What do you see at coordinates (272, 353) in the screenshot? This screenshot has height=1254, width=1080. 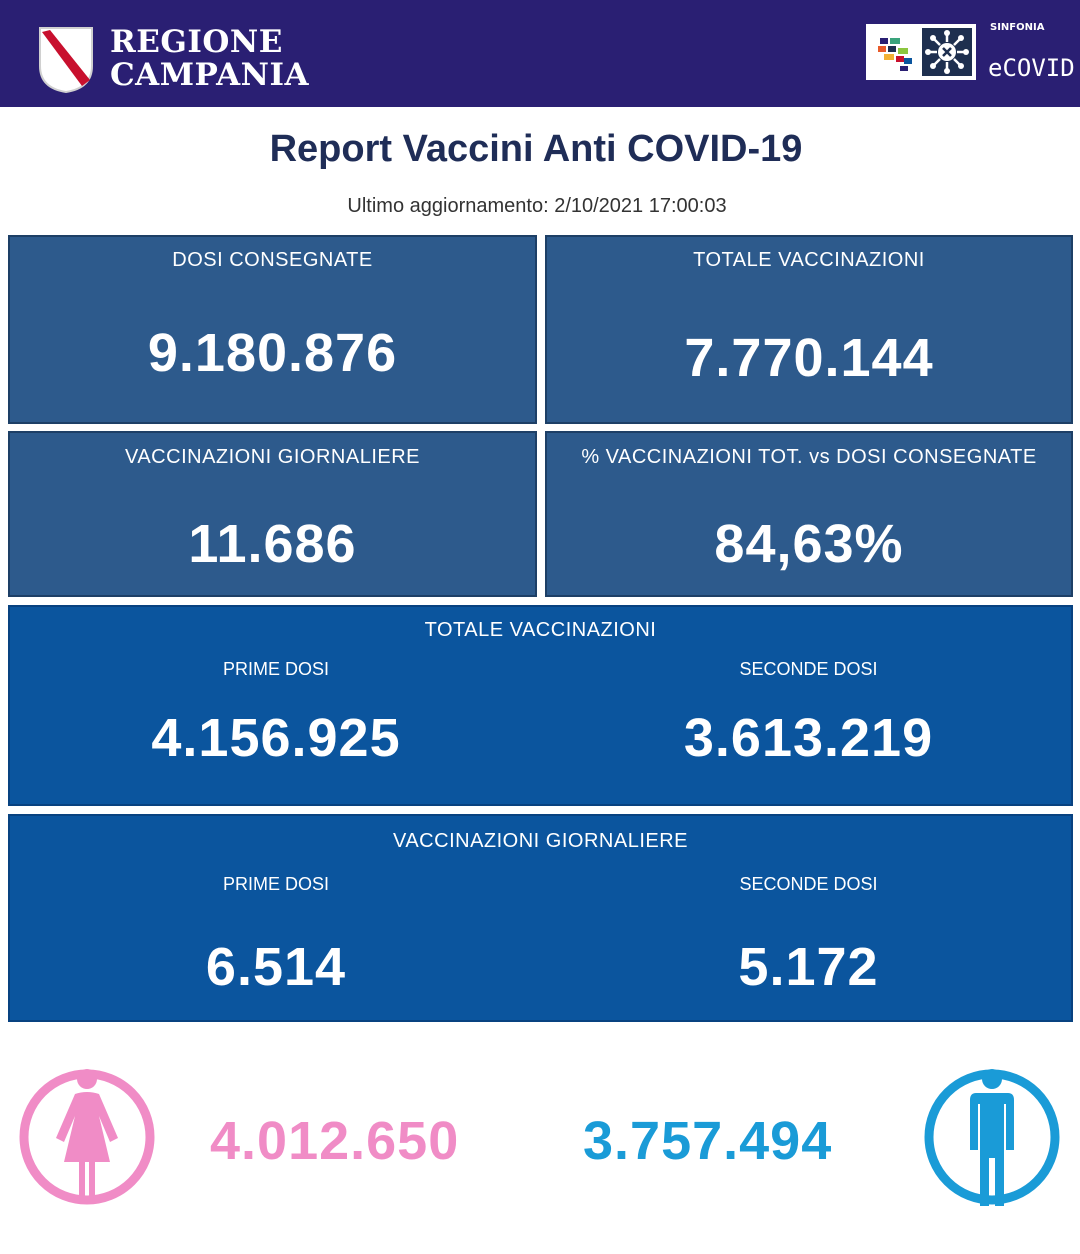 I see `card-value: 9.180.876` at bounding box center [272, 353].